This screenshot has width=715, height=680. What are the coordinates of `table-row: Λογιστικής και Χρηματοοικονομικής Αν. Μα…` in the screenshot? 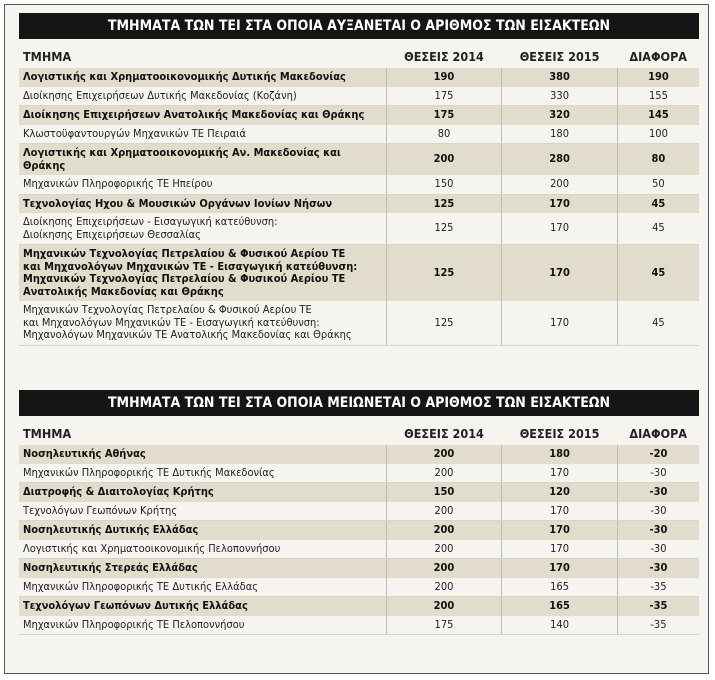 It's located at (359, 159).